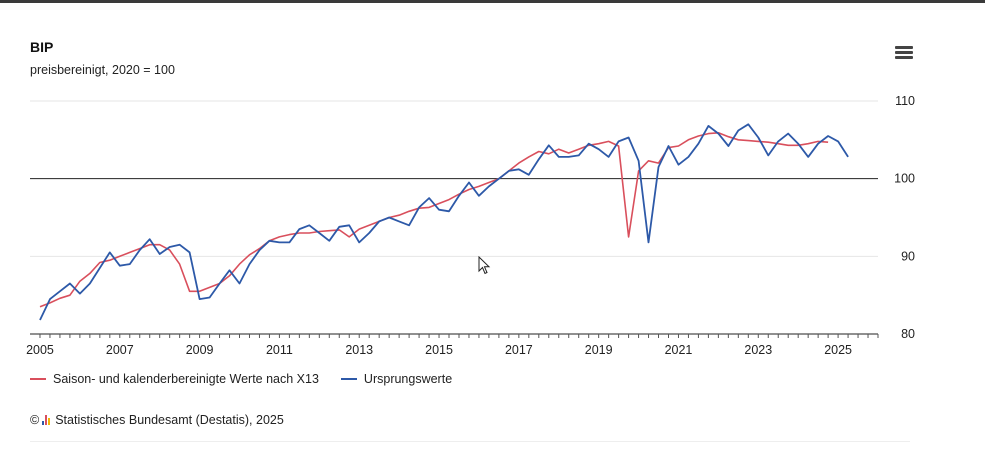 The width and height of the screenshot is (985, 476). Describe the element at coordinates (908, 334) in the screenshot. I see `y-tick-label-80: 80` at that location.